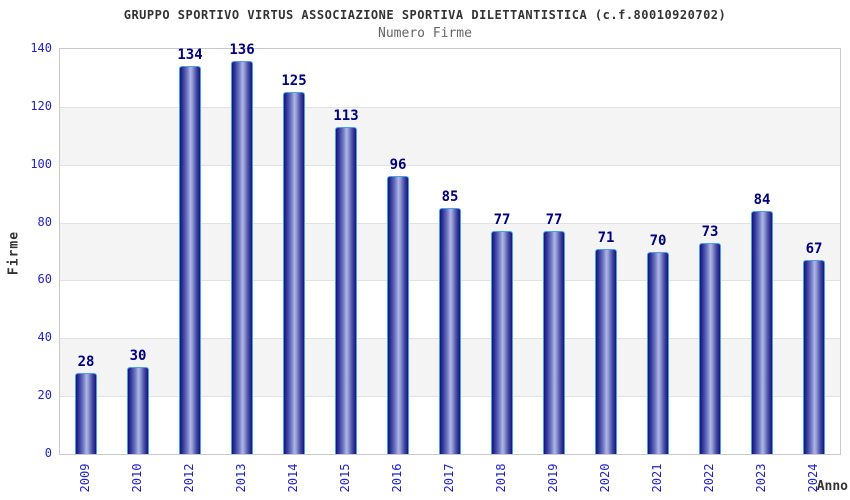 This screenshot has height=500, width=850. Describe the element at coordinates (189, 478) in the screenshot. I see `x-tick-label: 2012` at that location.